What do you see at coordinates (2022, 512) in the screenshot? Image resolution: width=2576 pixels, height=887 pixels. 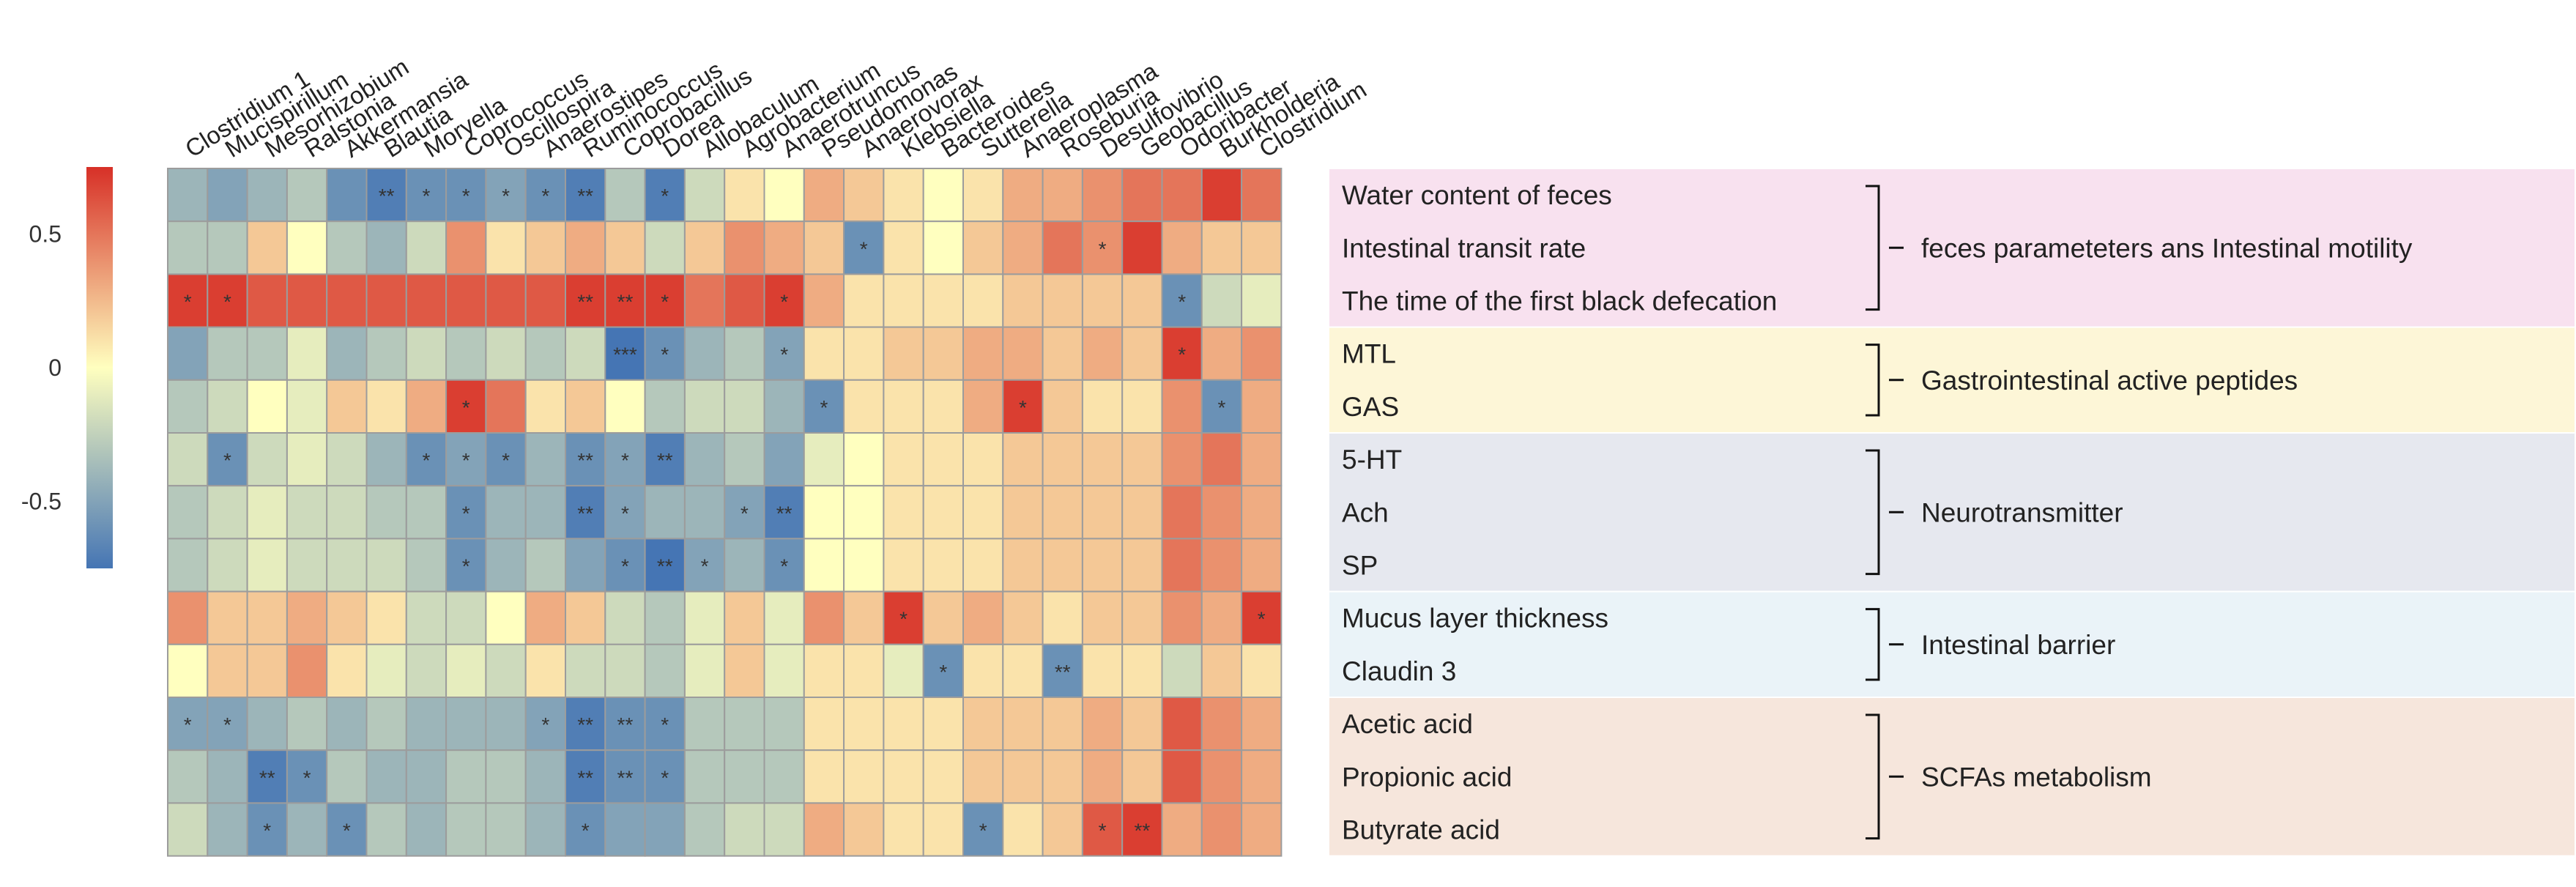 I see `group-label: Neurotransmitter` at bounding box center [2022, 512].